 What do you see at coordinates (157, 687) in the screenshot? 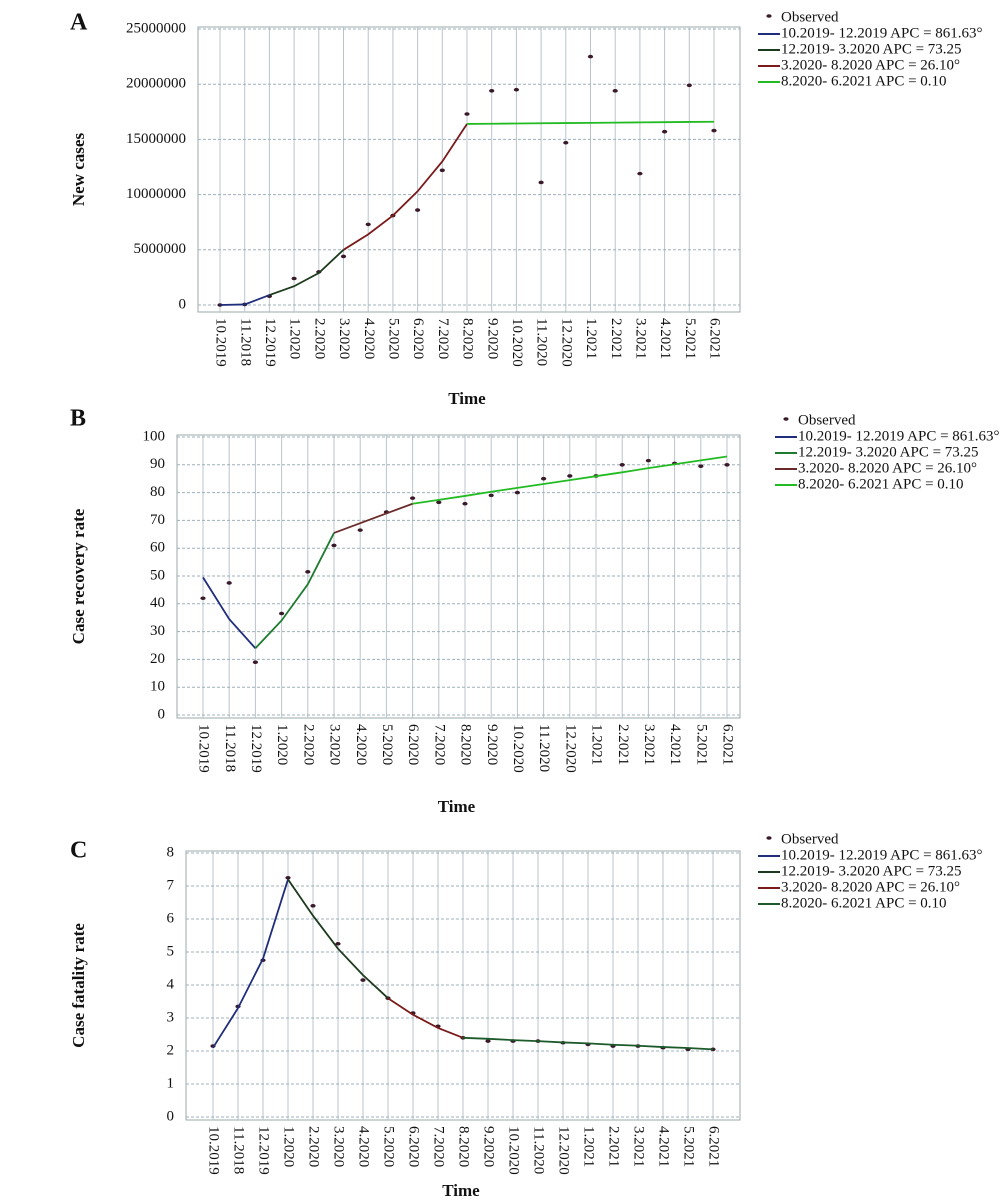
I see `y-tick-label: 10` at bounding box center [157, 687].